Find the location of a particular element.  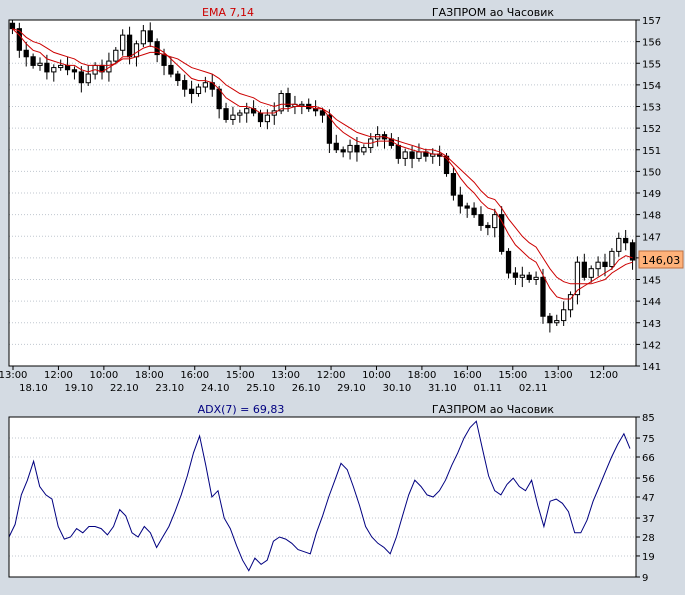

adx-y-tick-label: 19 is located at coordinates (648, 557).